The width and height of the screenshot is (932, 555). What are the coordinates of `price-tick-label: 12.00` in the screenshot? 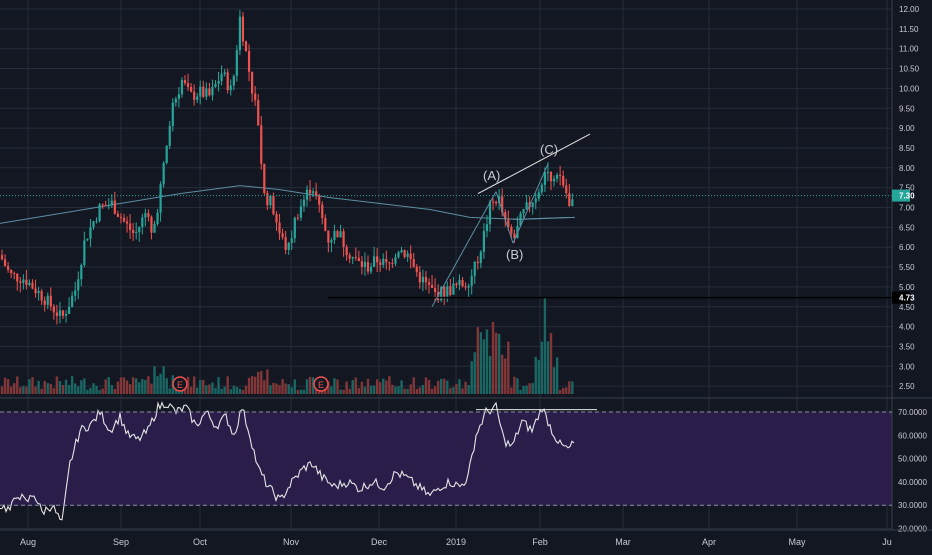 It's located at (909, 9).